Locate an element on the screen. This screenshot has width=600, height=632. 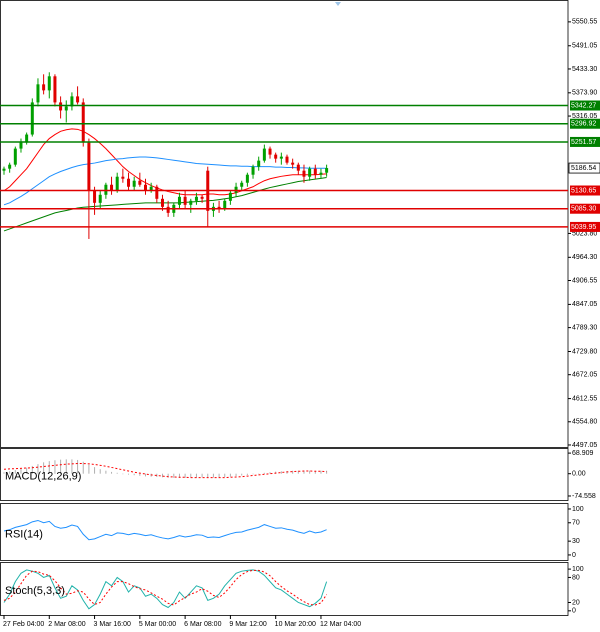
y-tick-label: 30 is located at coordinates (576, 541).